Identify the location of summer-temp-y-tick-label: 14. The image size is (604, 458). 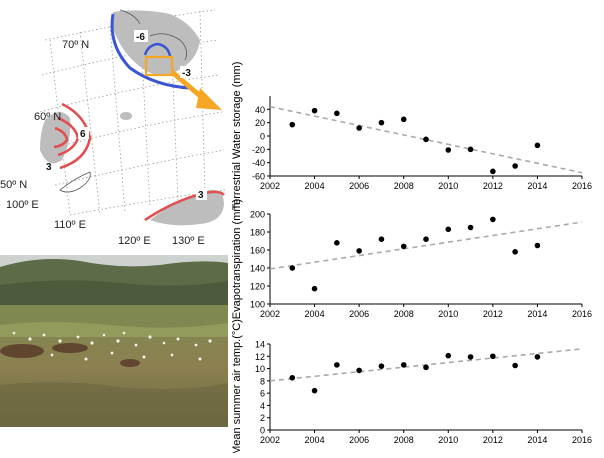
(260, 345).